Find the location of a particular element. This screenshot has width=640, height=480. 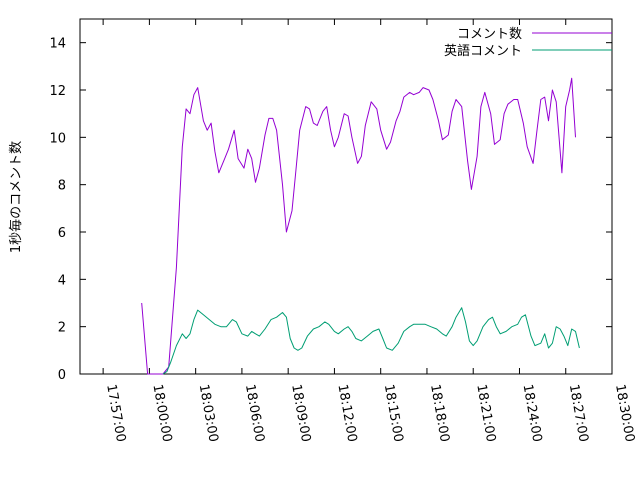

y-tick-label: 14 is located at coordinates (57, 44).